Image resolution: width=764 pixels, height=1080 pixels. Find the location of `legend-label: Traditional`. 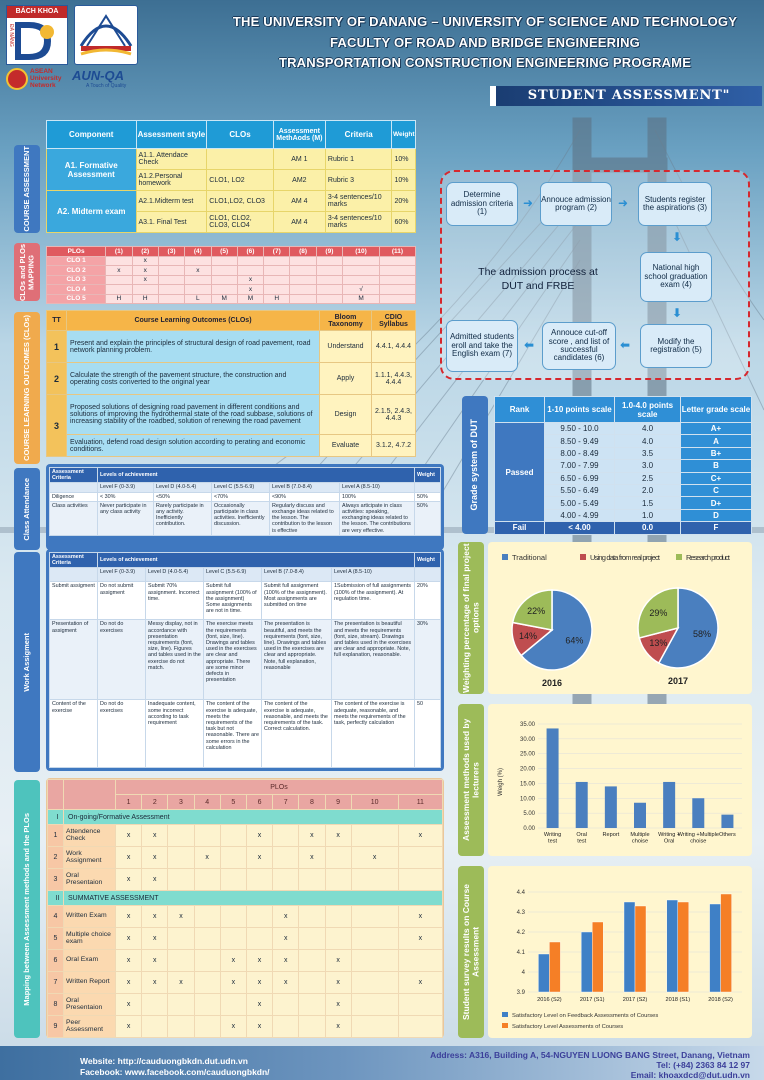

legend-label: Traditional is located at coordinates (529, 557).